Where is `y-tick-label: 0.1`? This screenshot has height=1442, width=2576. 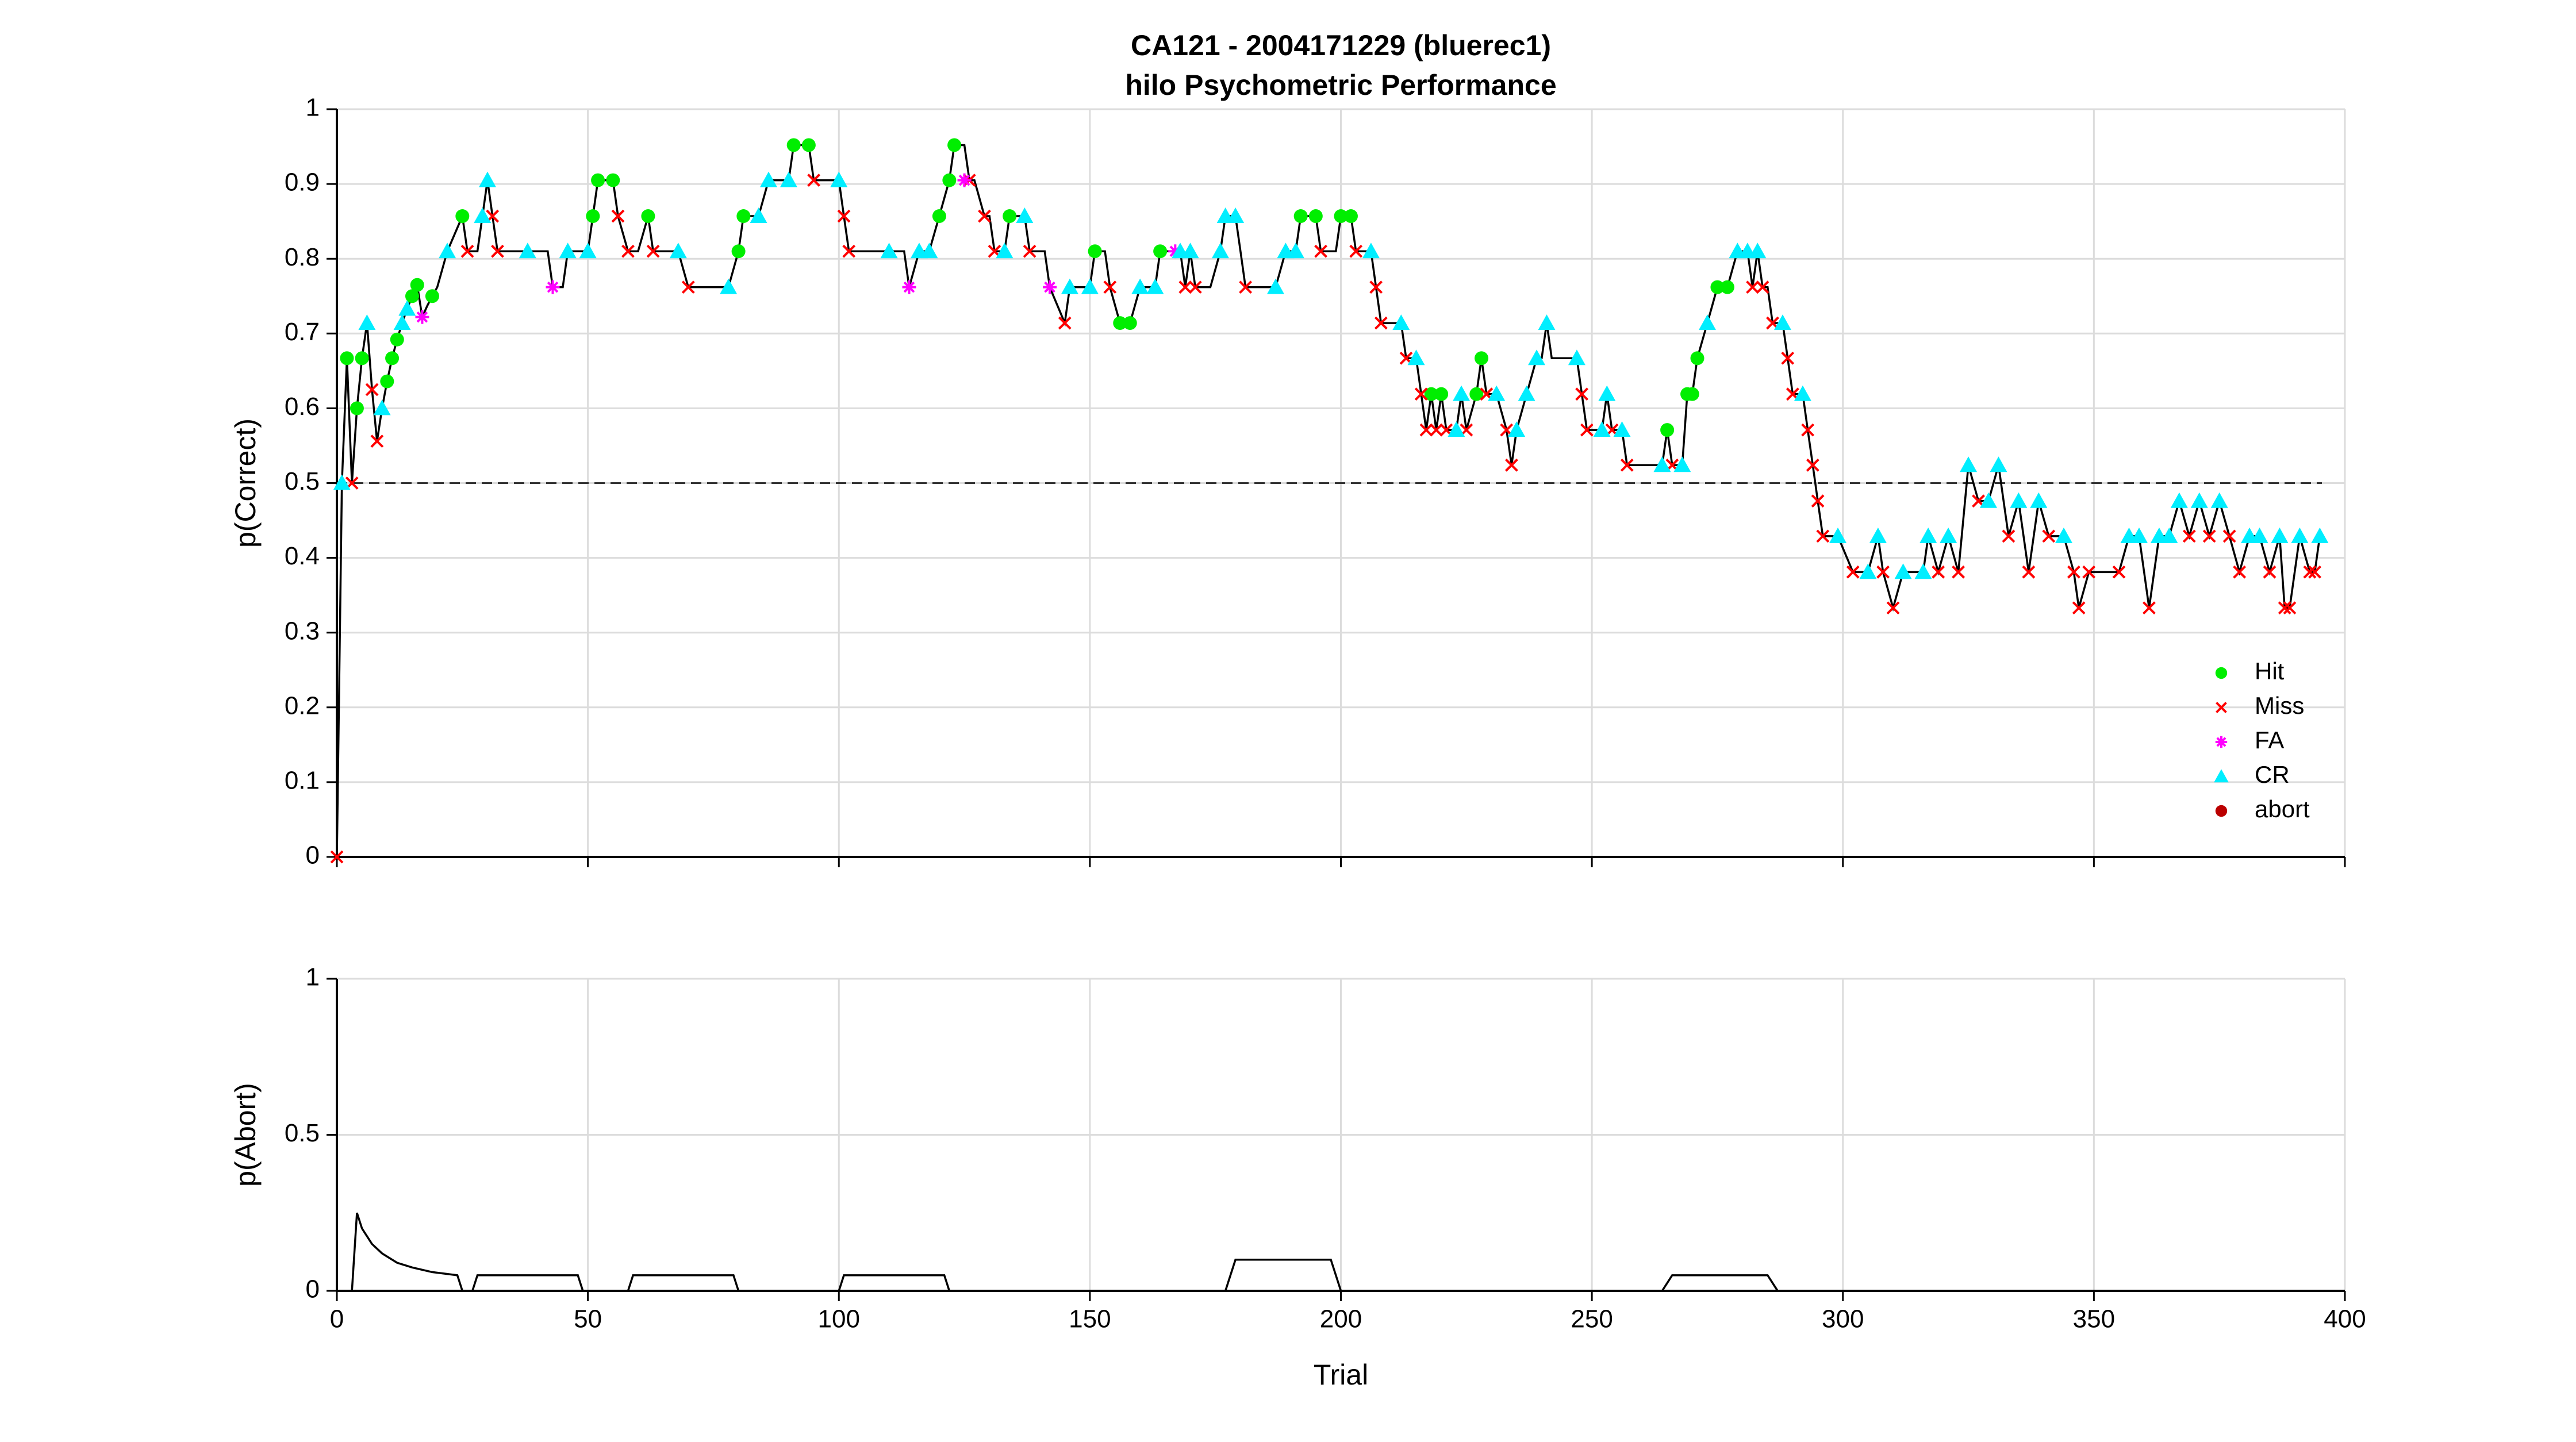
y-tick-label: 0.1 is located at coordinates (302, 781).